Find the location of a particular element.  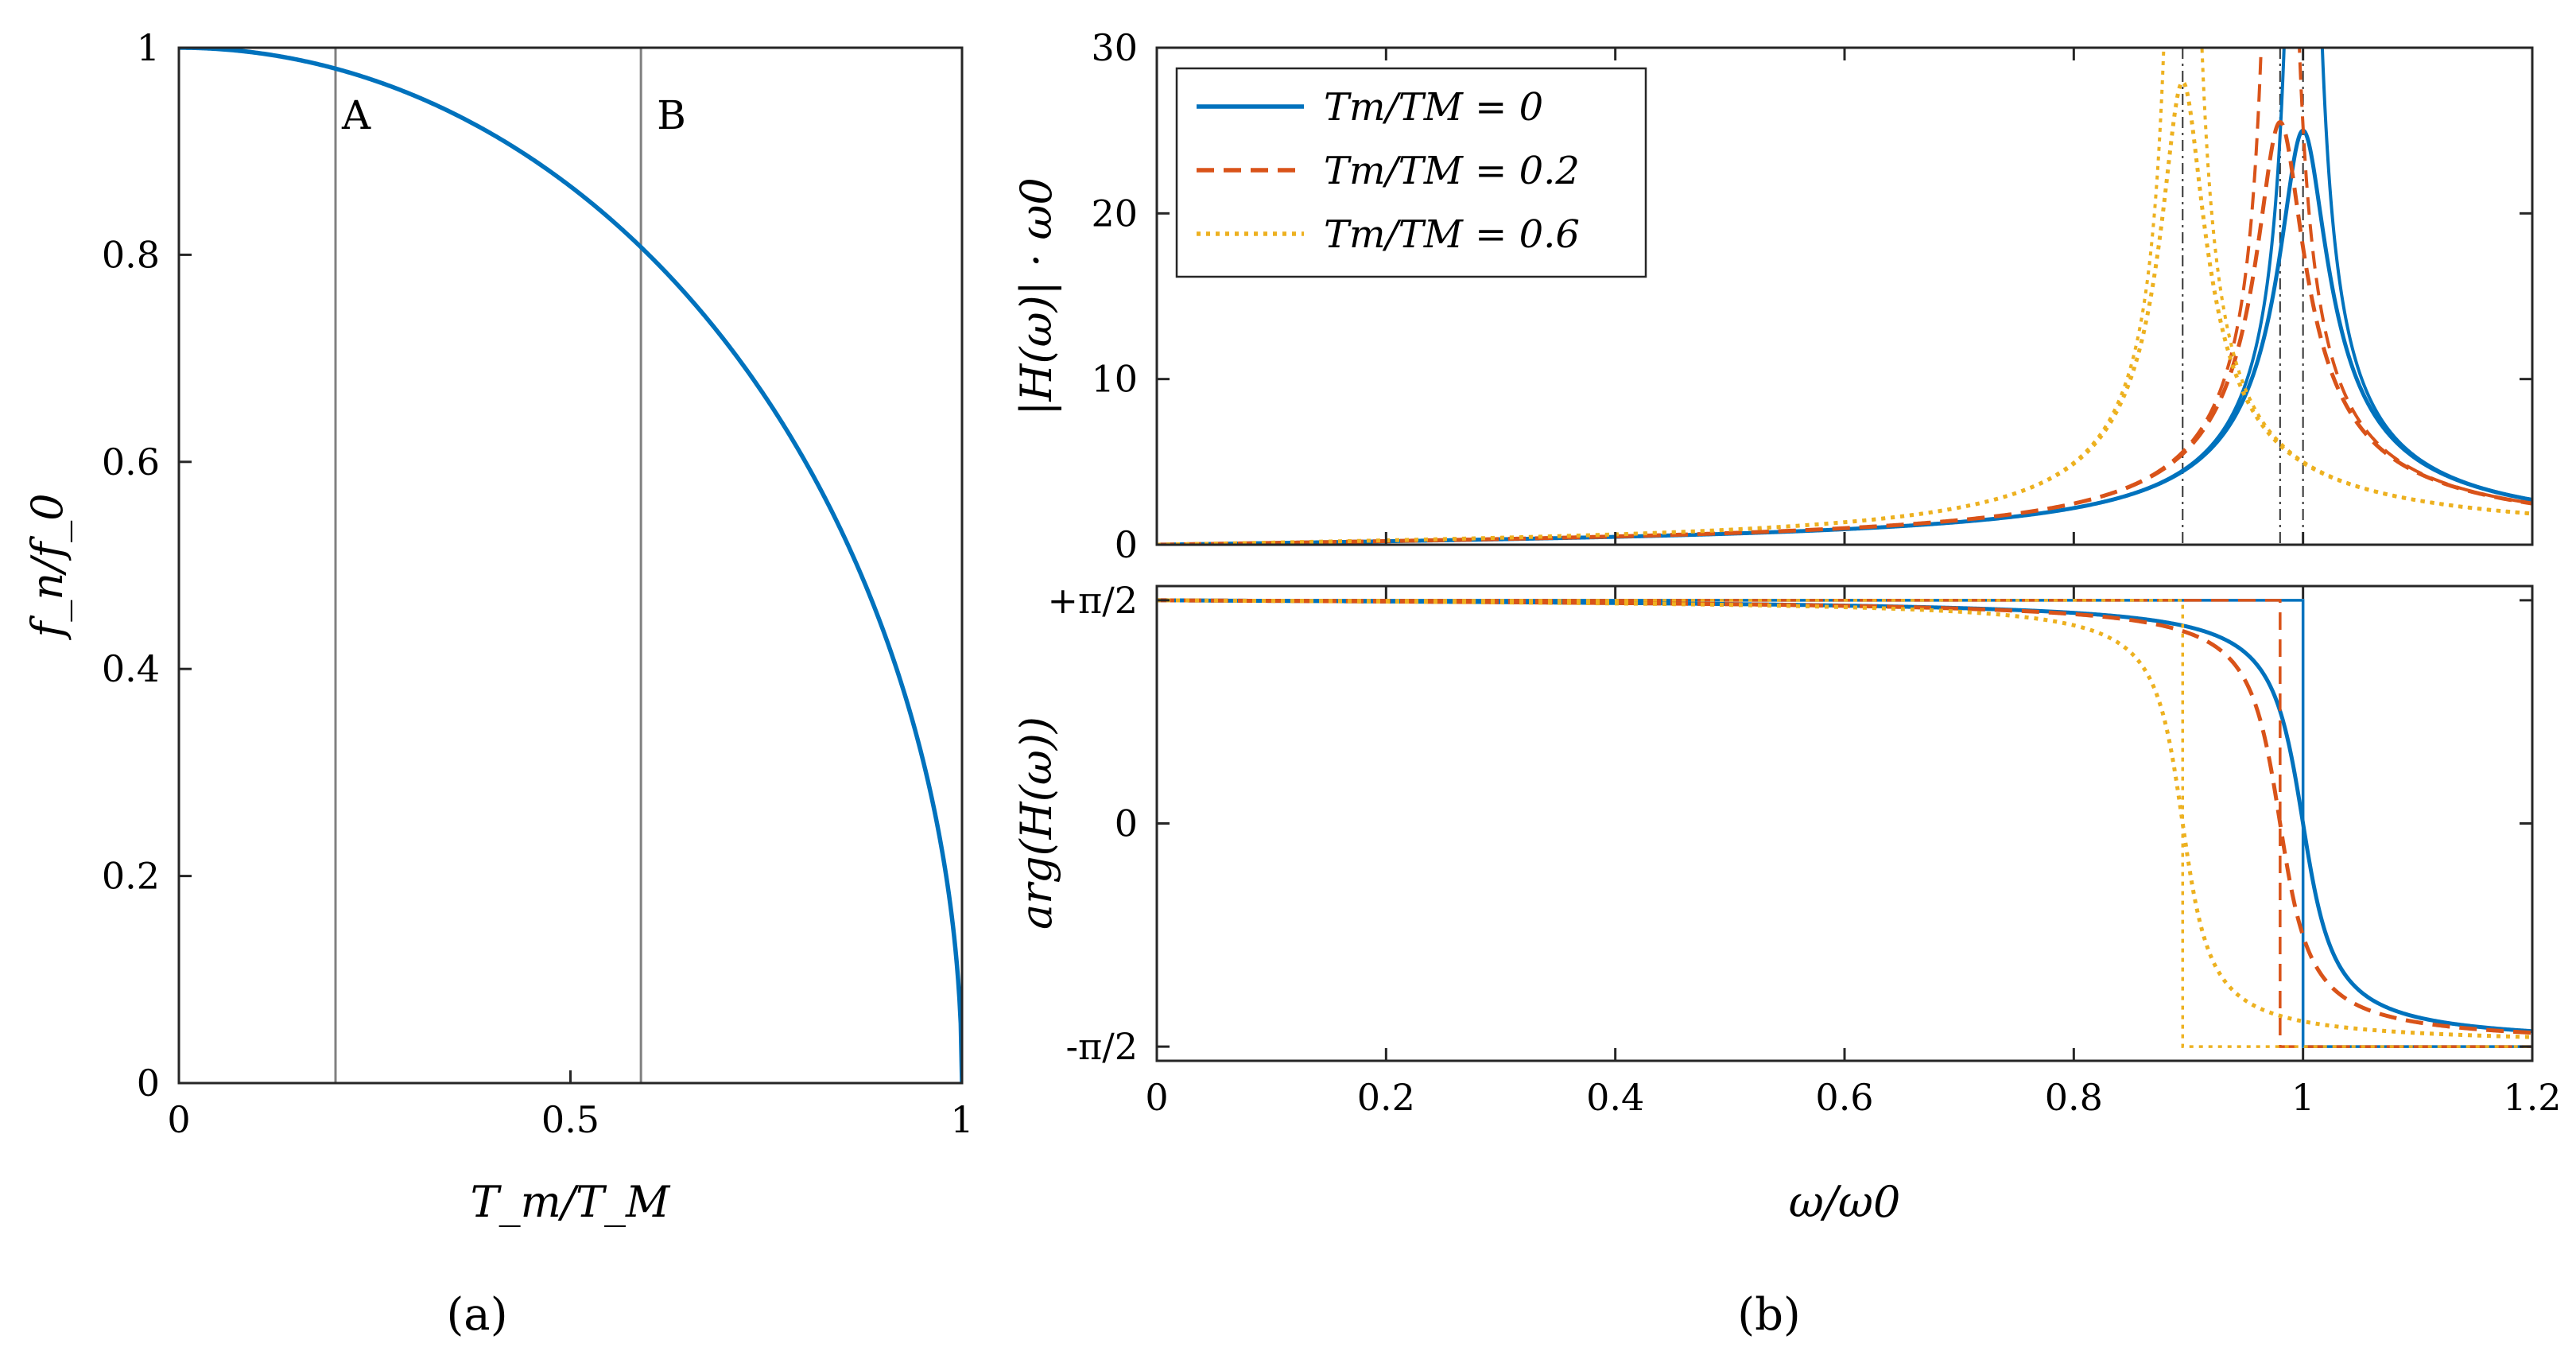

b2-xtick-label: 1.2 is located at coordinates (2532, 1098).